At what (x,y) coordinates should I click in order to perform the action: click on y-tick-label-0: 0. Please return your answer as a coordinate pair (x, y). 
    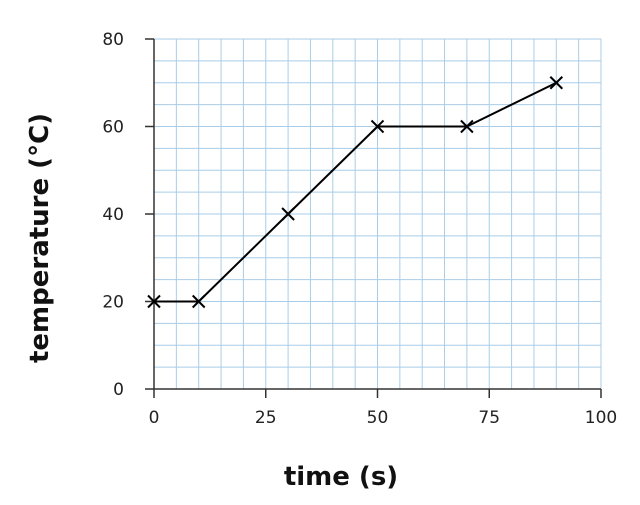
    Looking at the image, I should click on (118, 390).